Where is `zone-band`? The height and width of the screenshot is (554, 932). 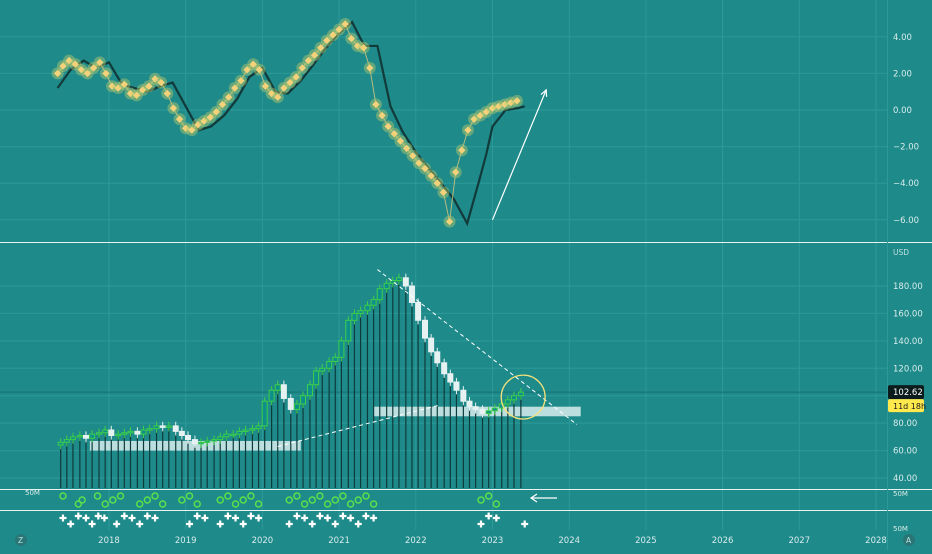 zone-band is located at coordinates (477, 411).